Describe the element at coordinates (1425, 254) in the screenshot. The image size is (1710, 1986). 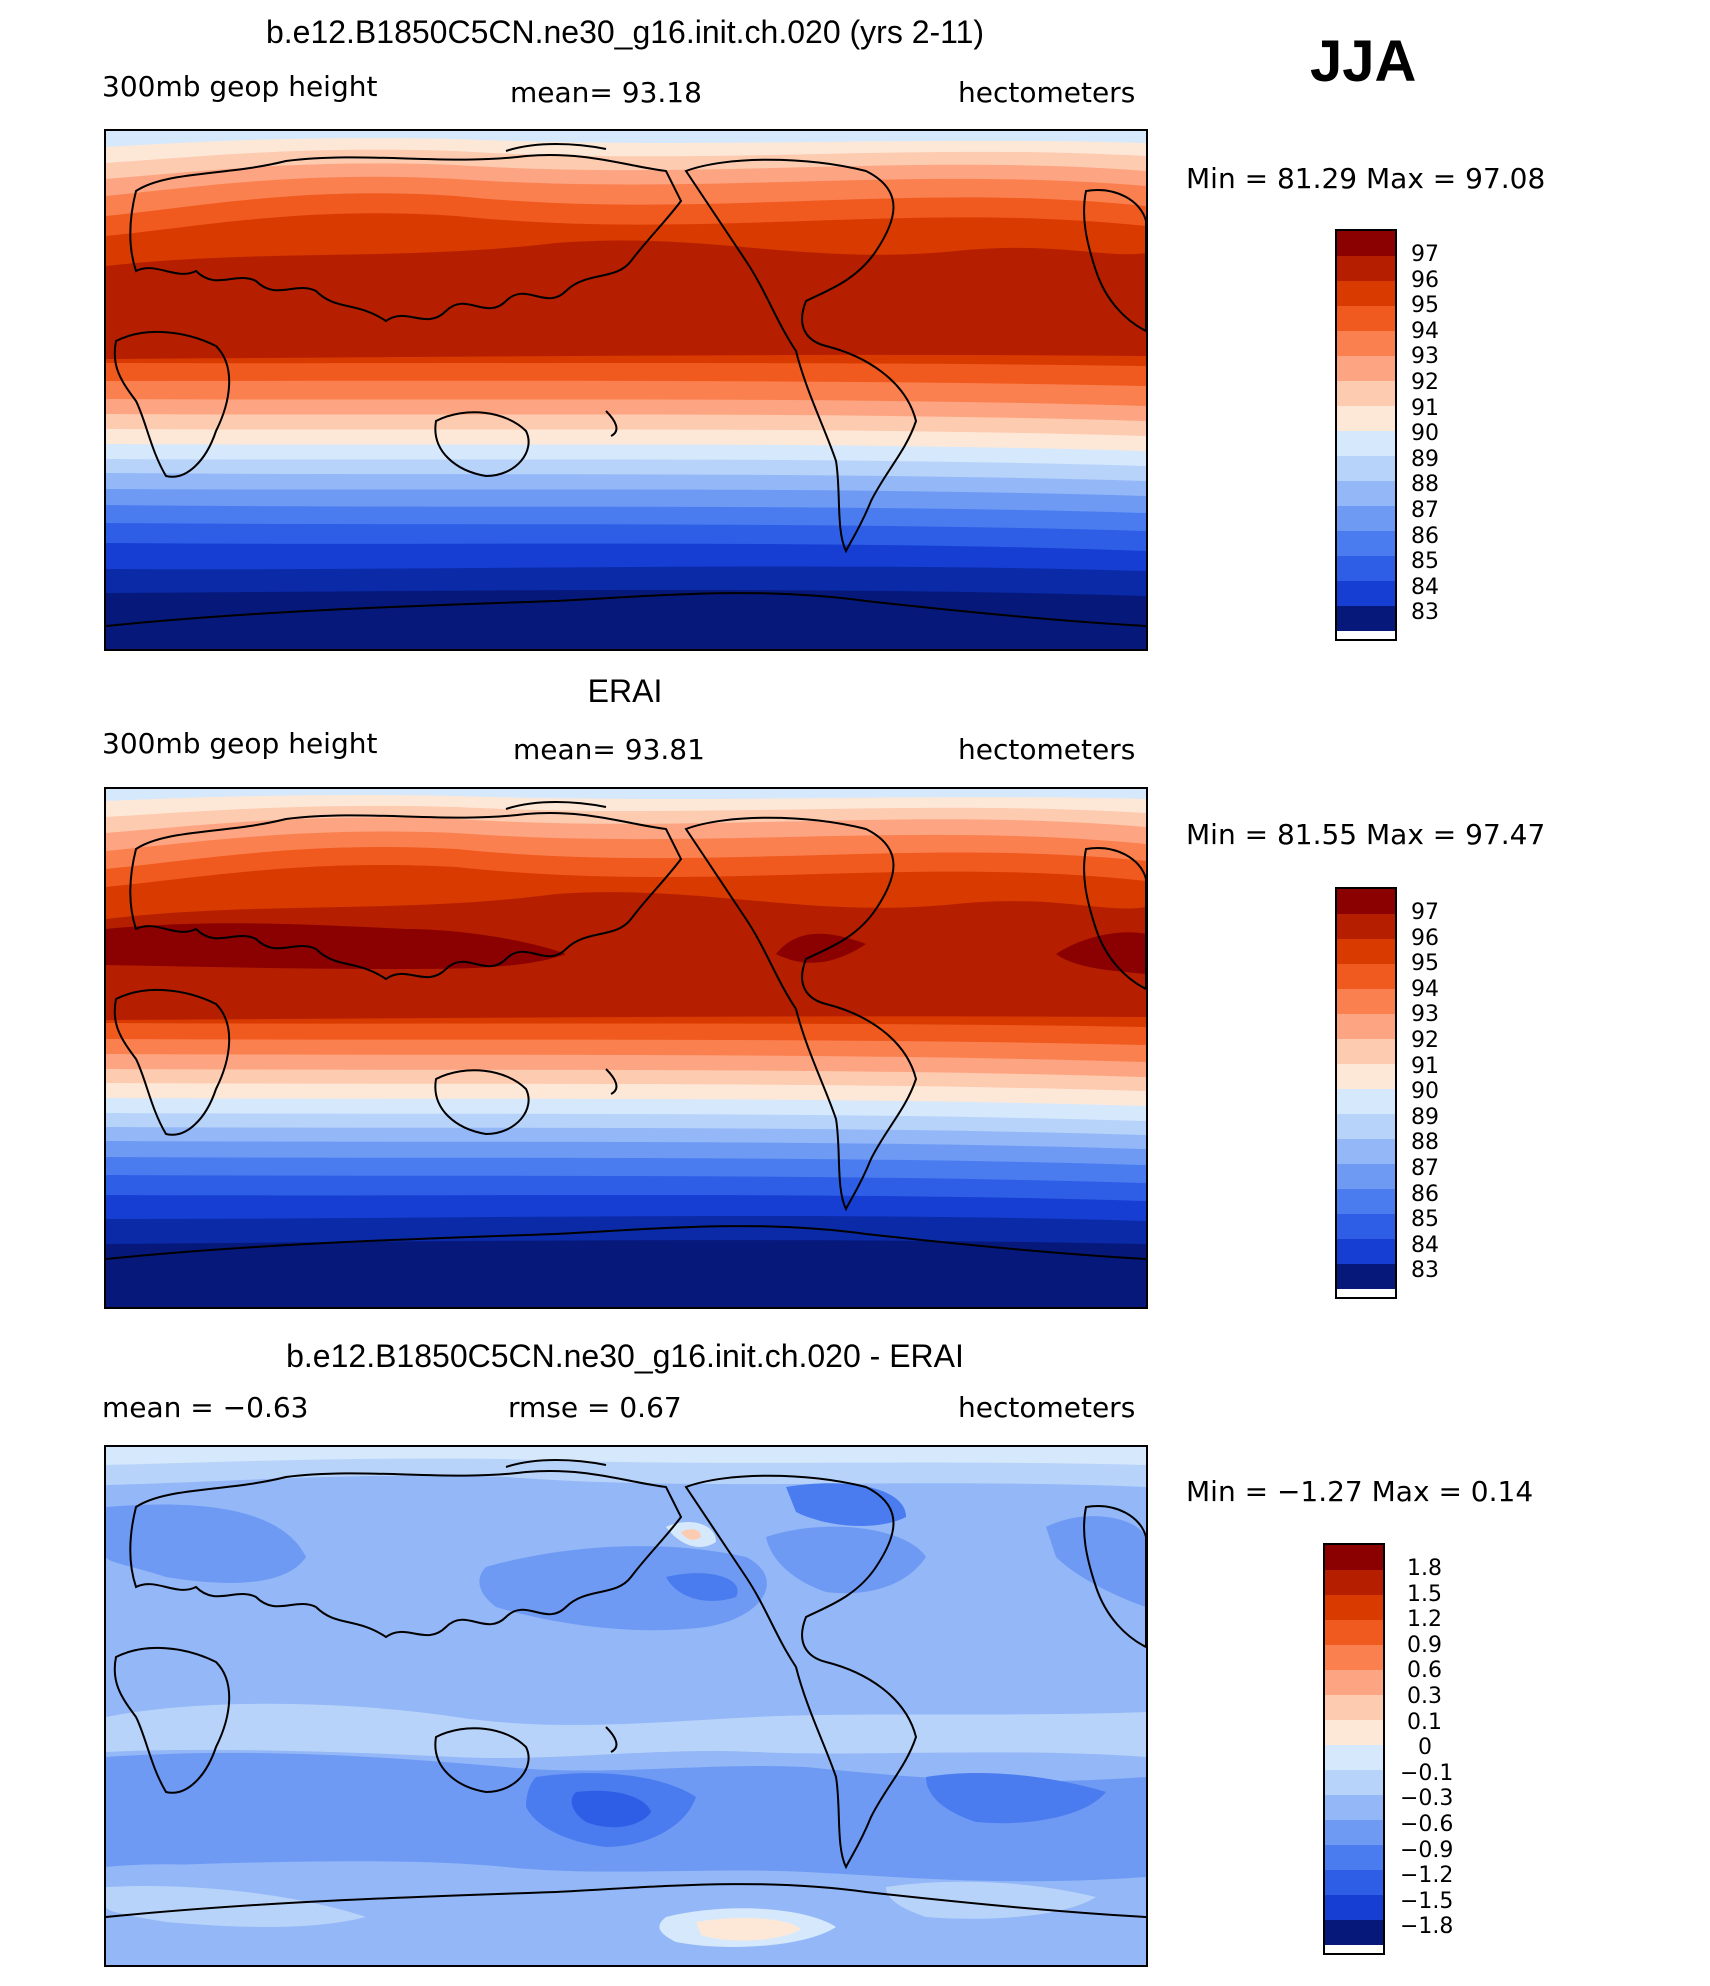
I see `panel1-cbar-label: 97` at that location.